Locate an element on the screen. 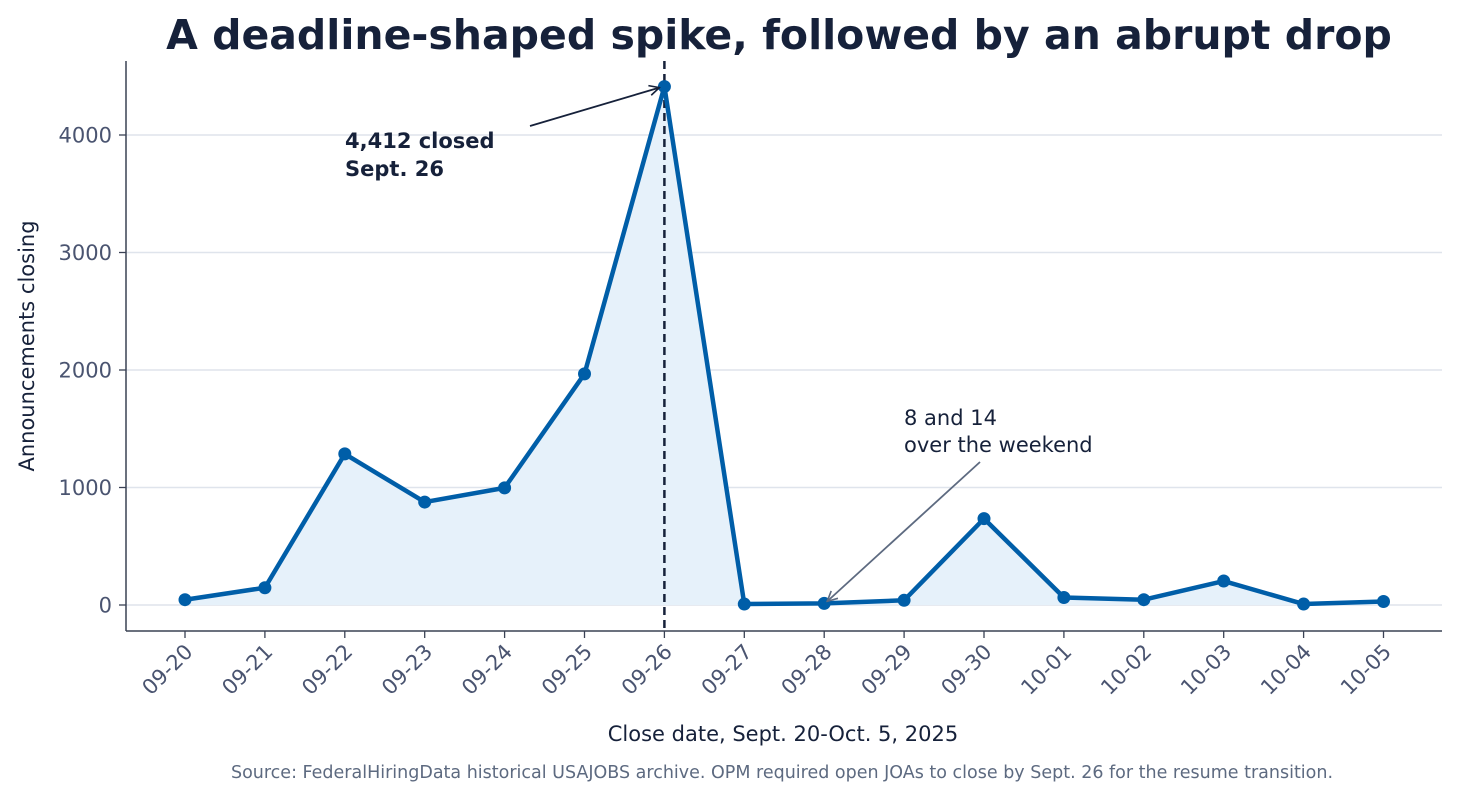 The width and height of the screenshot is (1457, 798). x-axis-label: Close date, Sept. 20-Oct. 5, 2025 is located at coordinates (783, 734).